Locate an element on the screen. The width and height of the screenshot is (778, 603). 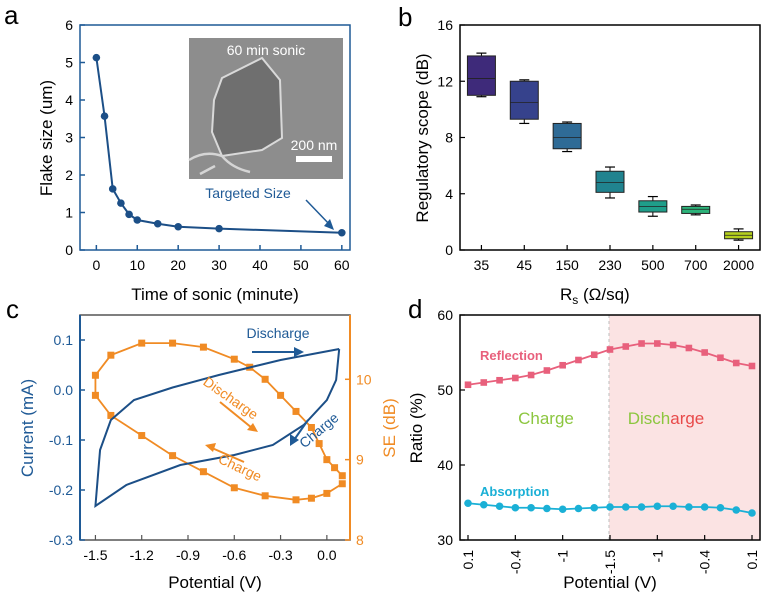
panel-c-ytick-left-label: -0.2 is located at coordinates (61, 490).